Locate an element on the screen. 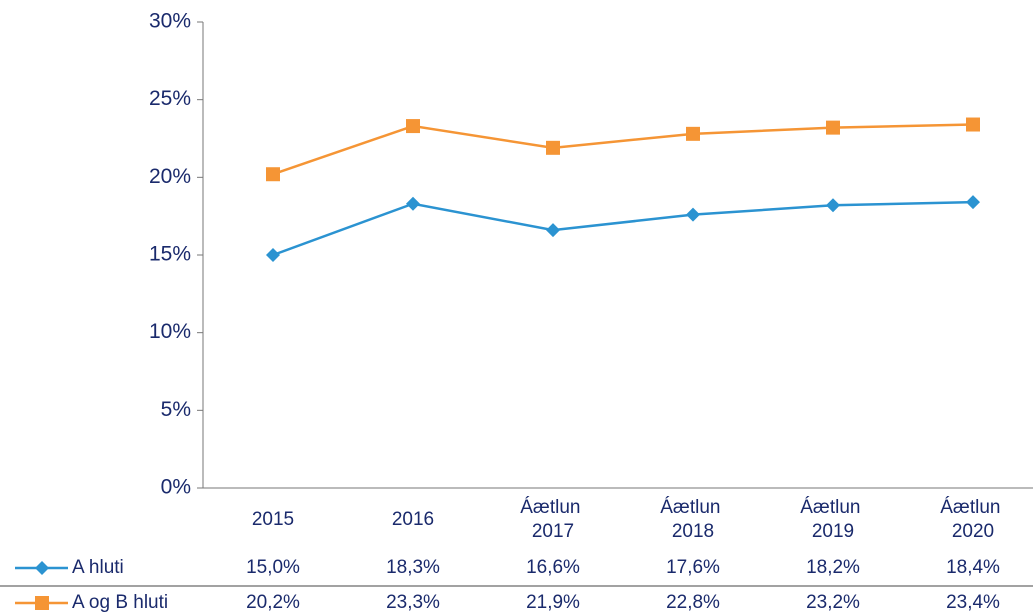  data-label: 21,9% is located at coordinates (553, 602).